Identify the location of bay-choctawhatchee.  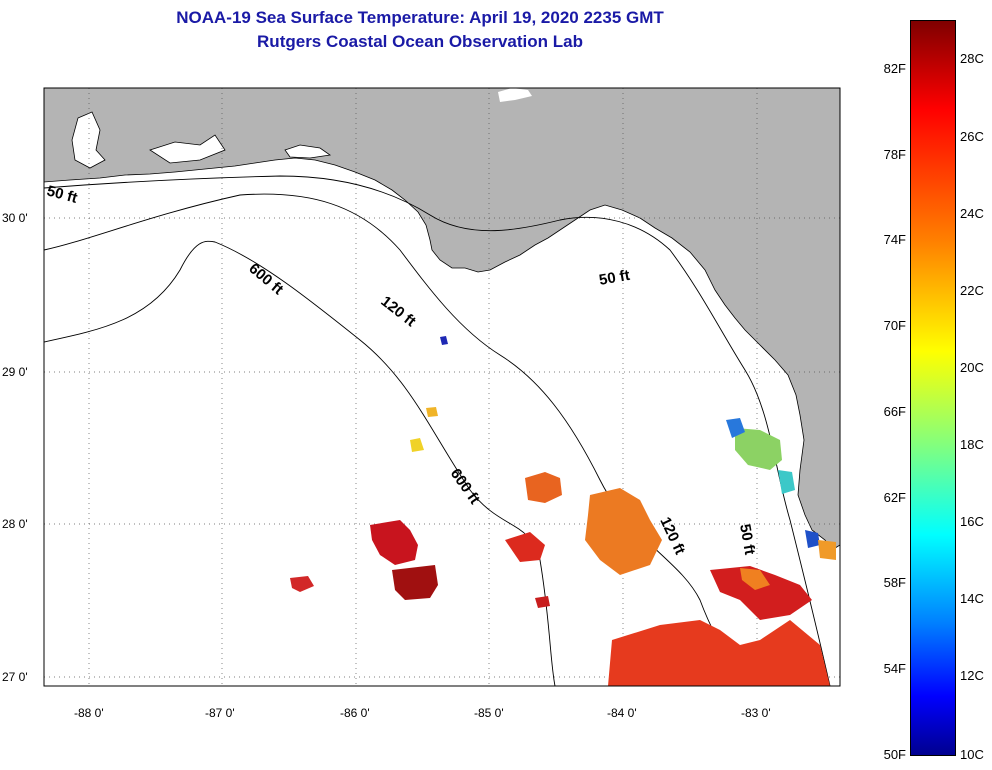
(187, 149).